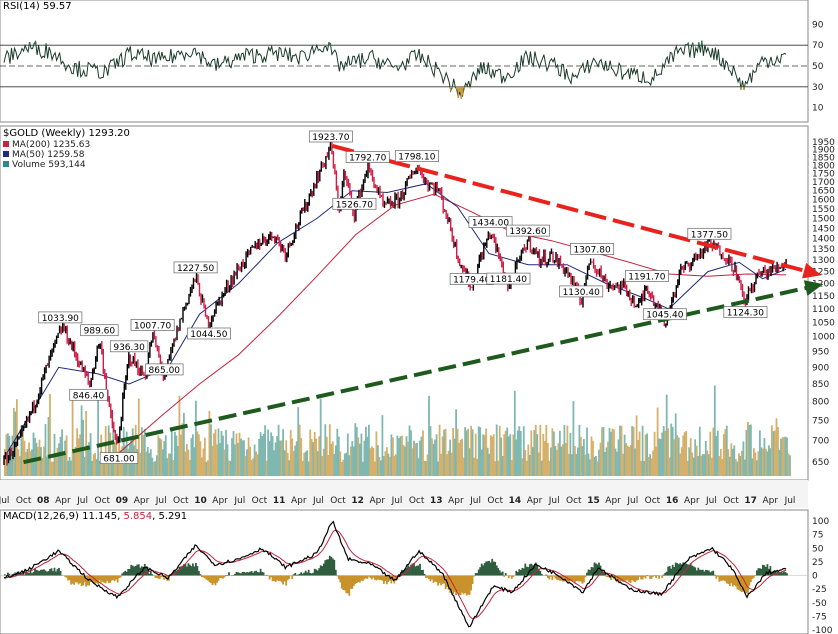 This screenshot has height=634, width=838. Describe the element at coordinates (397, 501) in the screenshot. I see `x-tick-label: Jul` at that location.